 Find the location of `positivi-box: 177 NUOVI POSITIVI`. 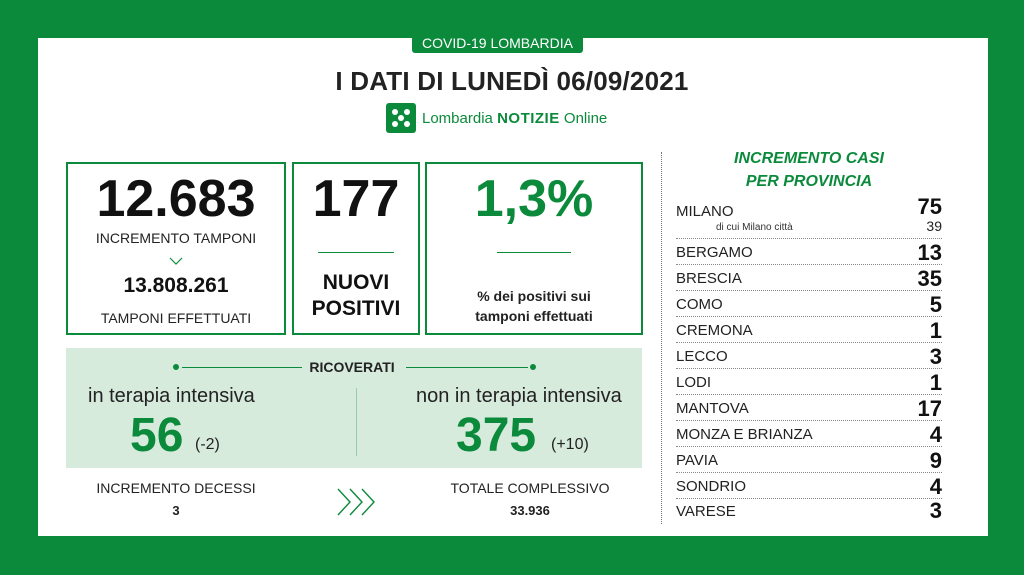

positivi-box: 177 NUOVI POSITIVI is located at coordinates (356, 248).